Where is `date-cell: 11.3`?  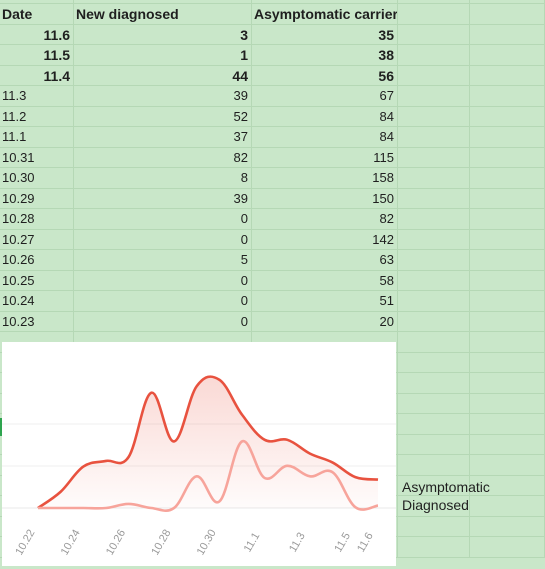 date-cell: 11.3 is located at coordinates (37, 96).